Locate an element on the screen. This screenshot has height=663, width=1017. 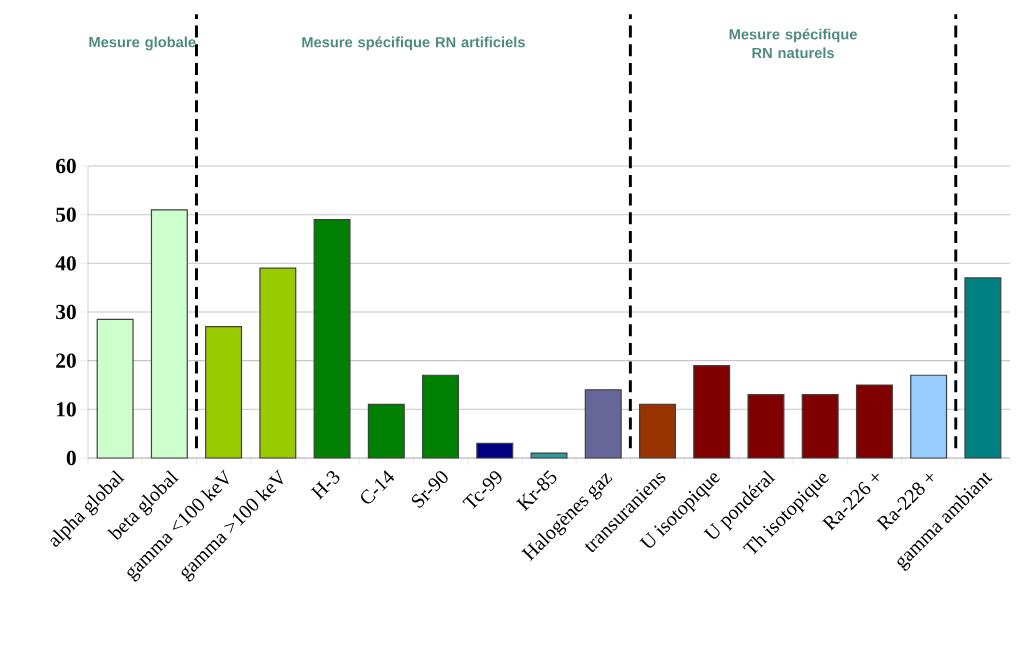
y-tick-label: 0 is located at coordinates (71, 458).